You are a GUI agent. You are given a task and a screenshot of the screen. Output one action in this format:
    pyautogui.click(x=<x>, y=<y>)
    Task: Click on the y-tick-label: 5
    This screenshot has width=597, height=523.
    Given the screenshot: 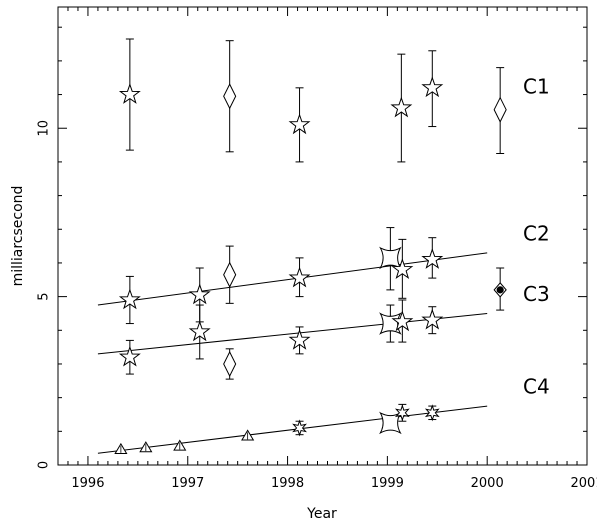 What is the action you would take?
    pyautogui.click(x=44, y=296)
    